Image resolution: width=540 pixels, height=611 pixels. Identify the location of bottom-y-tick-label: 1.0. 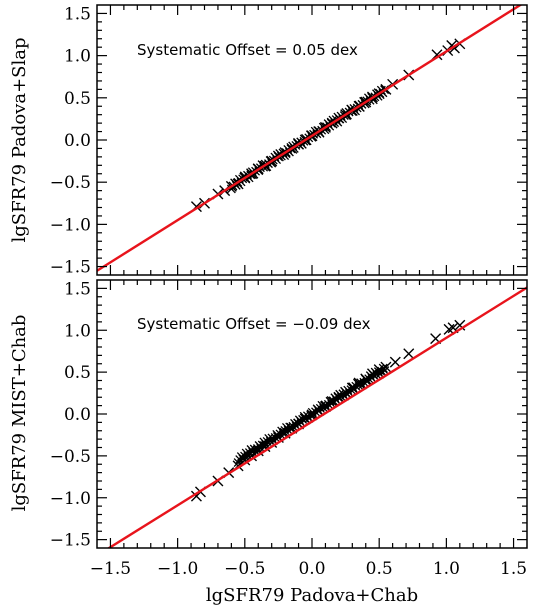
(77, 331).